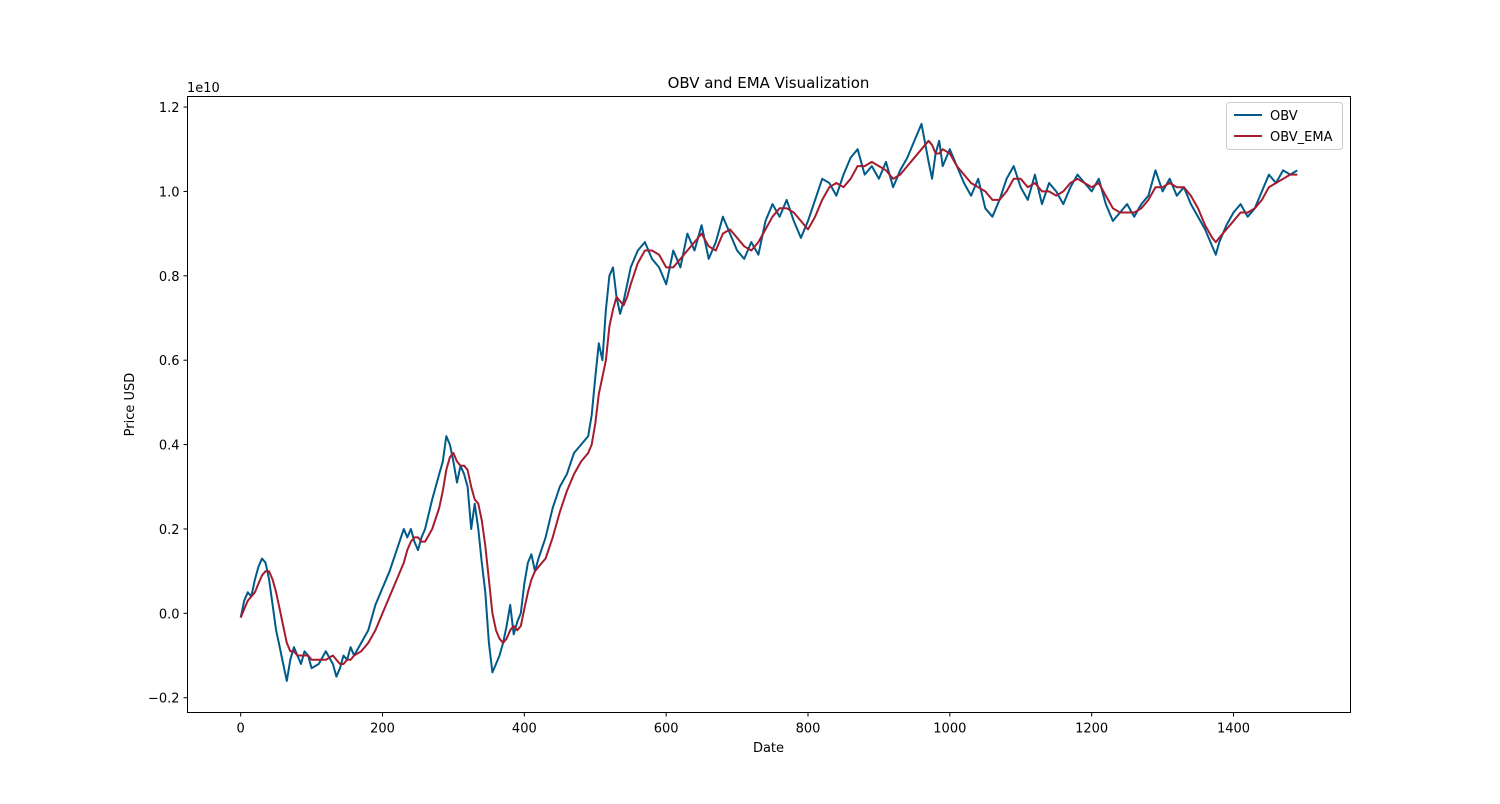  What do you see at coordinates (808, 729) in the screenshot?
I see `x-tick-label: 800` at bounding box center [808, 729].